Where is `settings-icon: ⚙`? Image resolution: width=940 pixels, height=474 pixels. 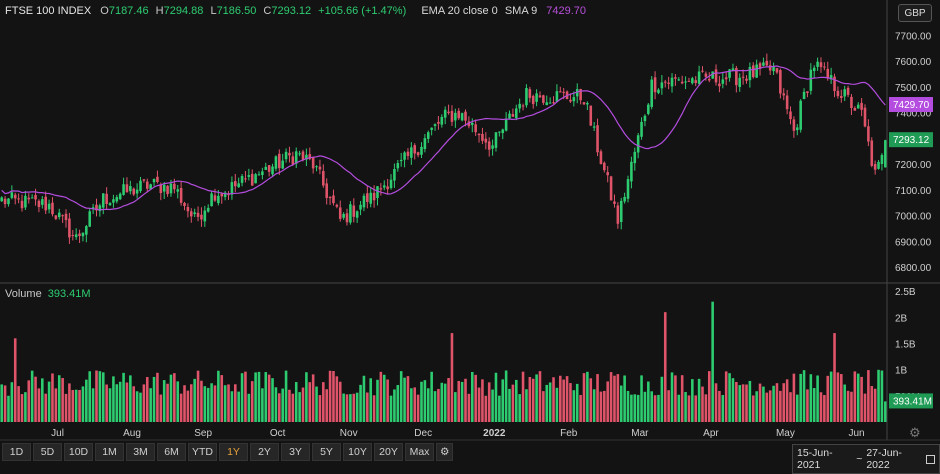 settings-icon: ⚙ is located at coordinates (915, 432).